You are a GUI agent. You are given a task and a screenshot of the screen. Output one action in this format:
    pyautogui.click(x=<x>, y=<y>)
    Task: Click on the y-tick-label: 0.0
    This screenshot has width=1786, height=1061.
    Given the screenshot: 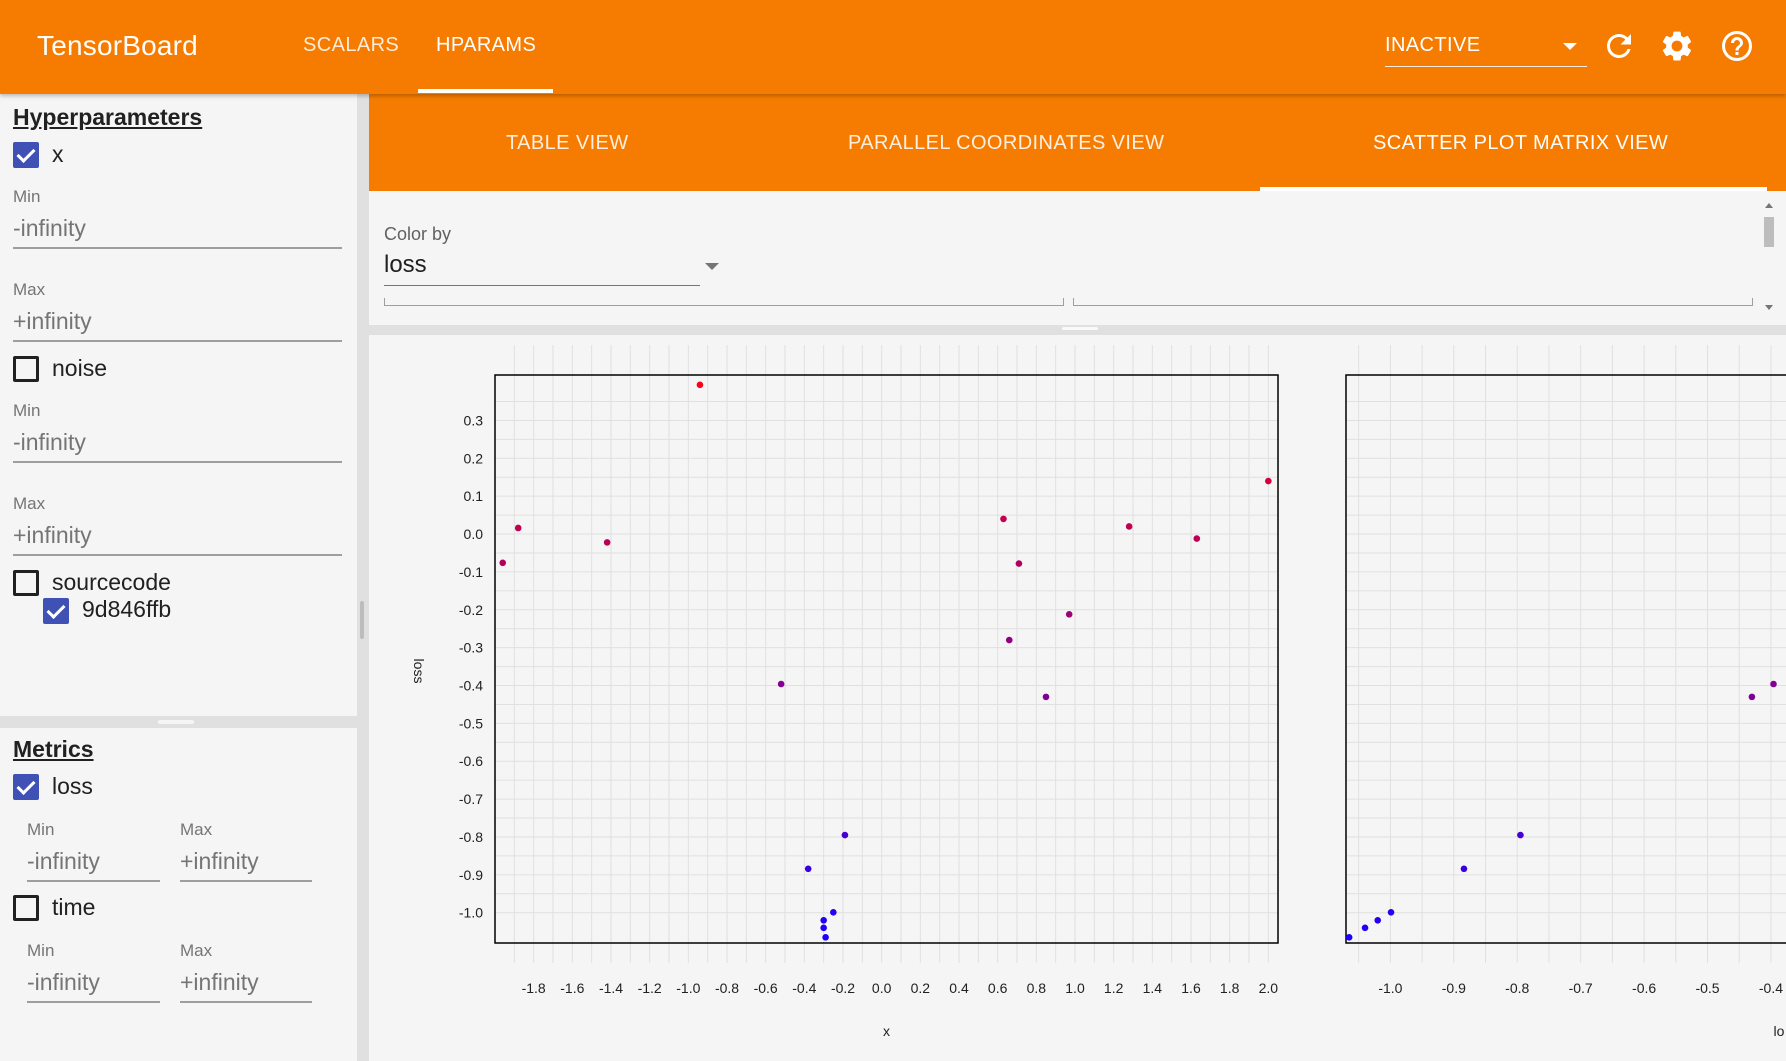 What is the action you would take?
    pyautogui.click(x=474, y=534)
    